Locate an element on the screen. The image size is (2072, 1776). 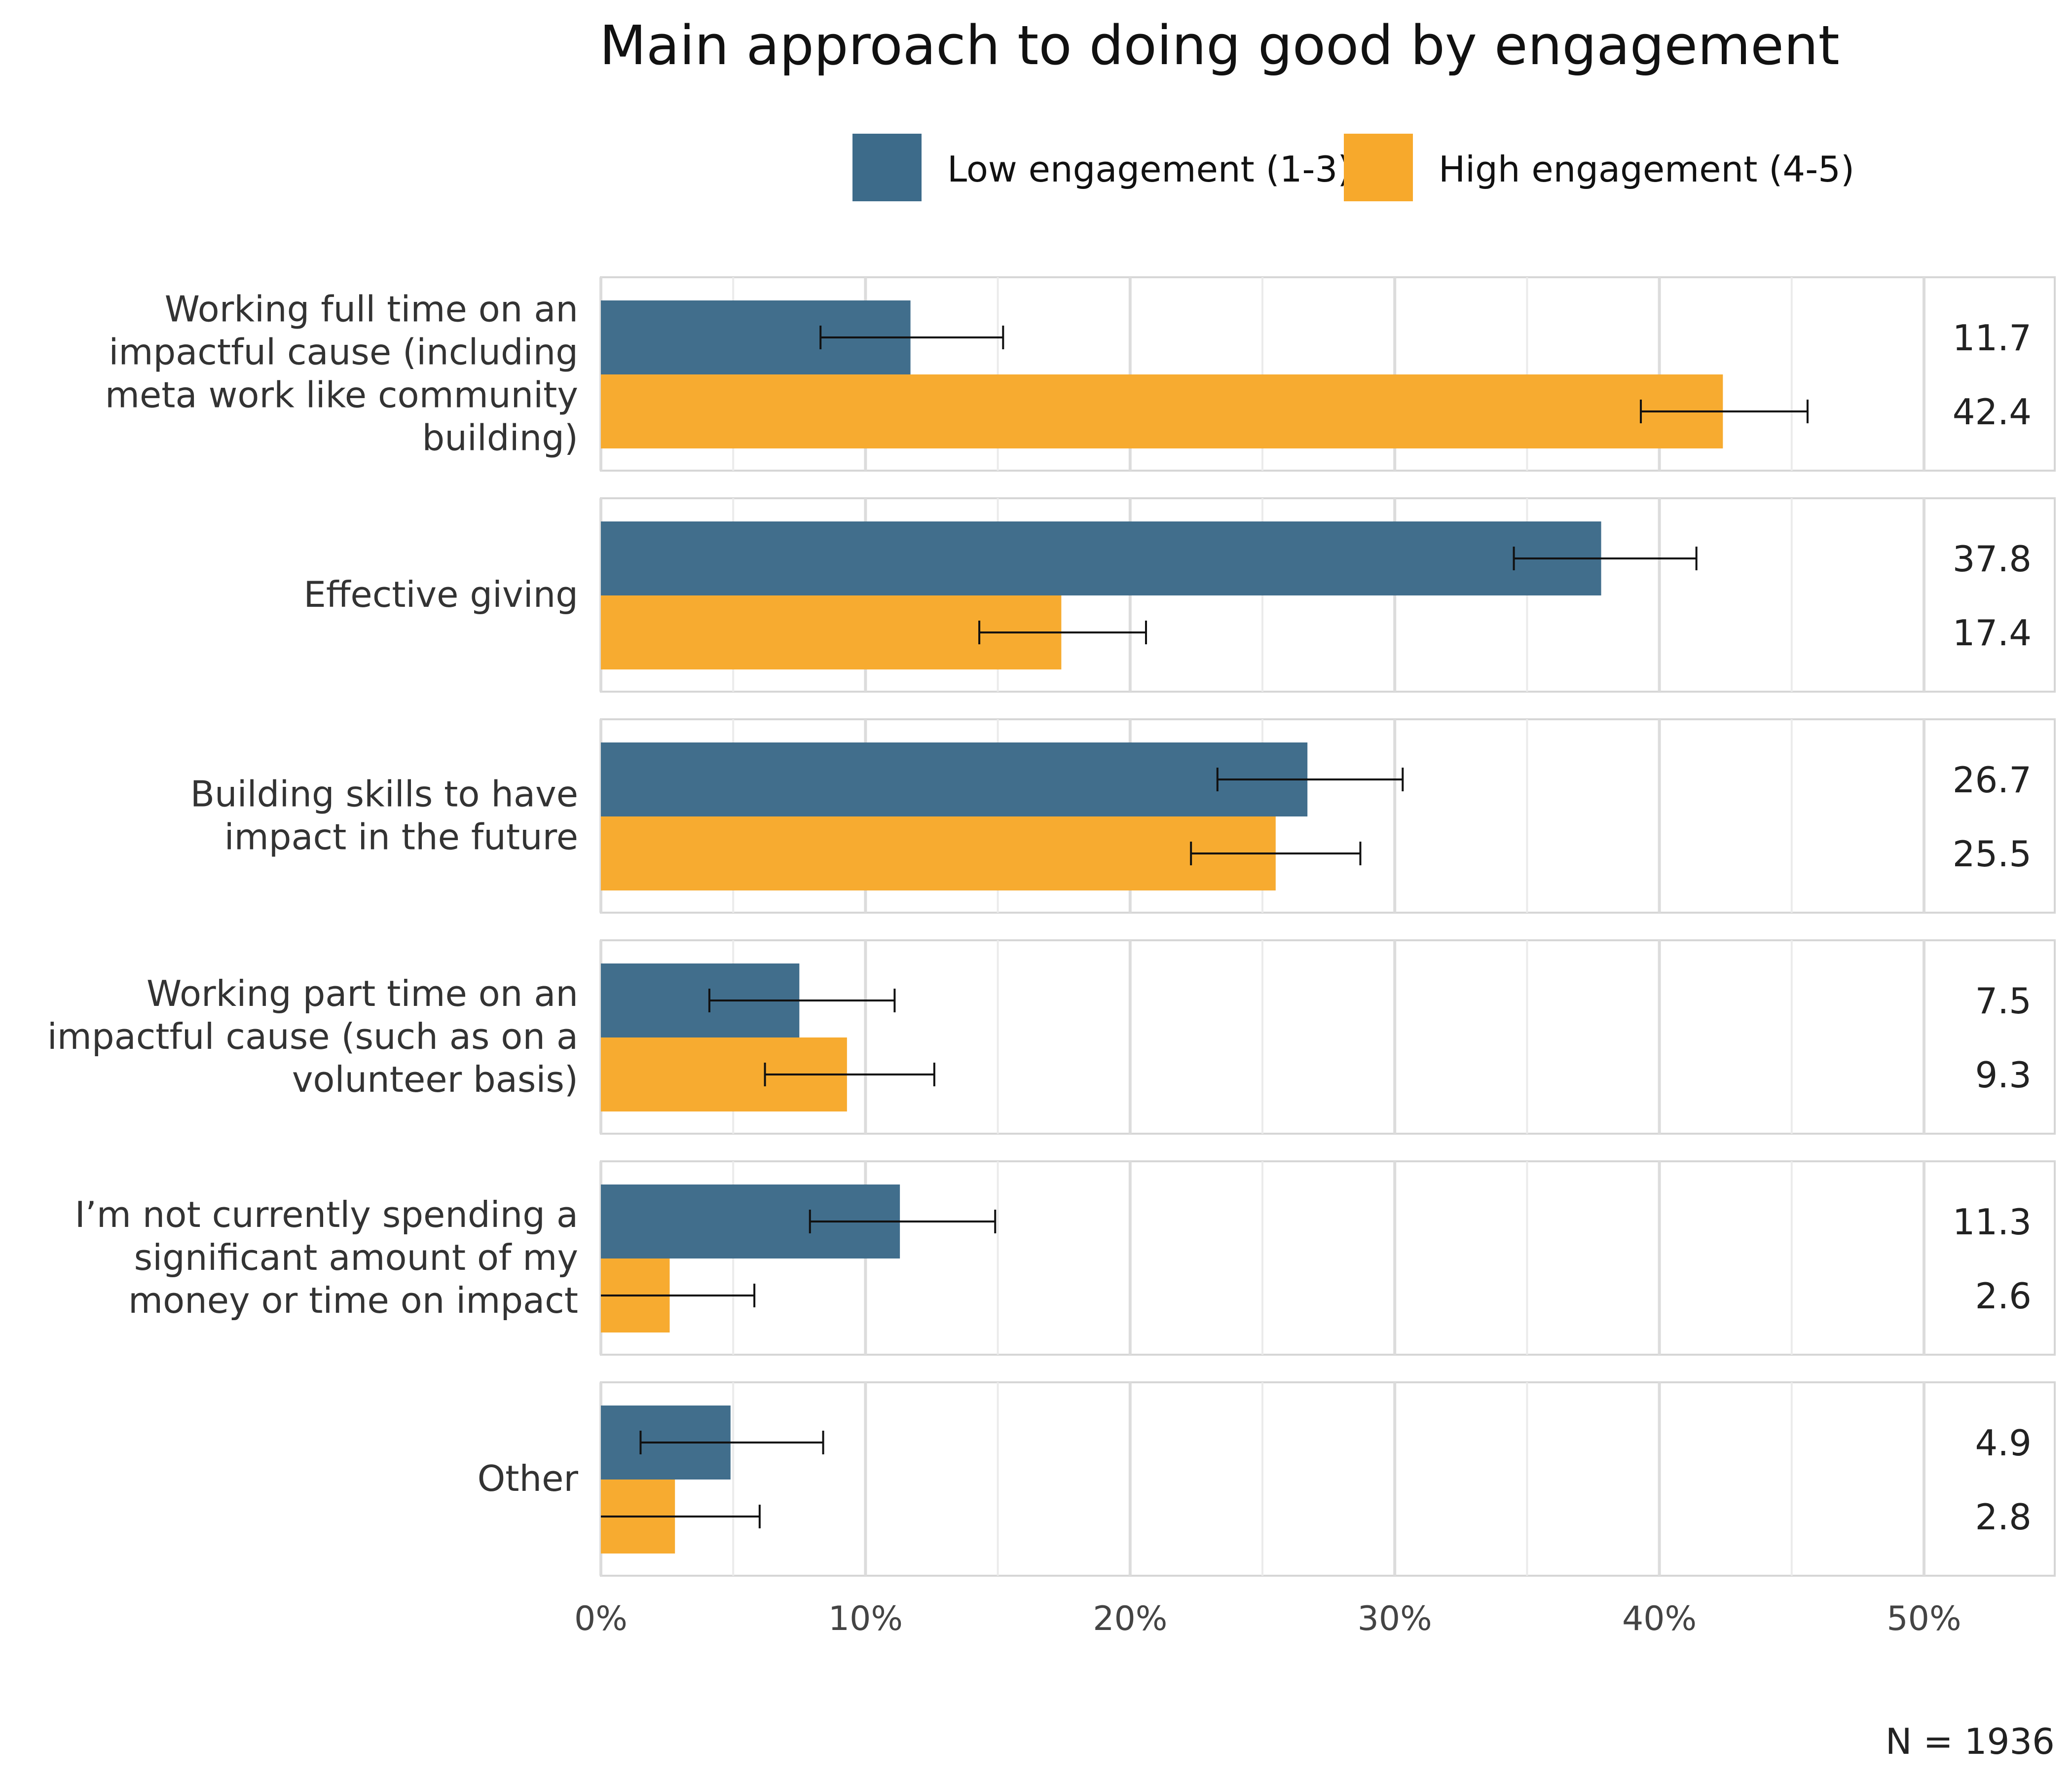
category-label-line: Working full time on an is located at coordinates (372, 309).